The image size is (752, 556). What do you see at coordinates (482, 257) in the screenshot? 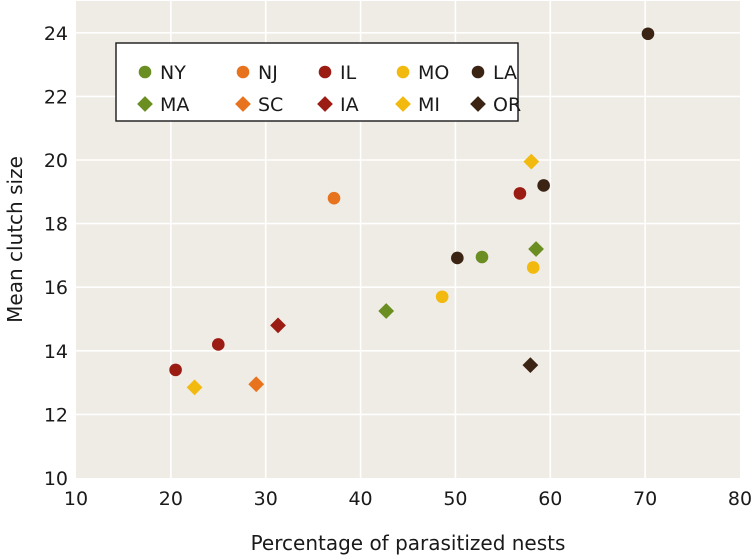
I see `point-ny` at bounding box center [482, 257].